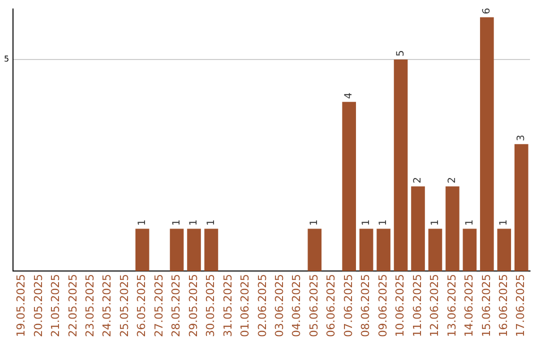 This screenshot has width=540, height=340. Describe the element at coordinates (193, 306) in the screenshot. I see `x-tick-label: 29.05.2025` at that location.